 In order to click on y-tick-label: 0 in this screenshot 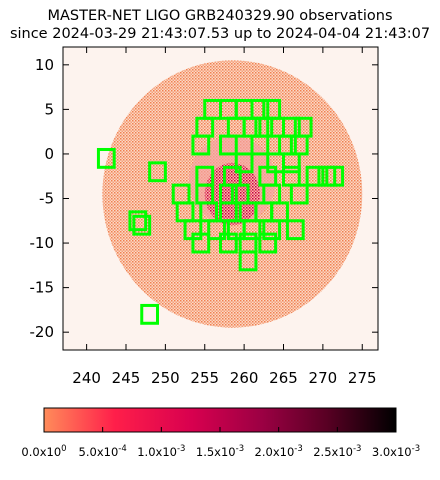, I will do `click(49, 154)`.